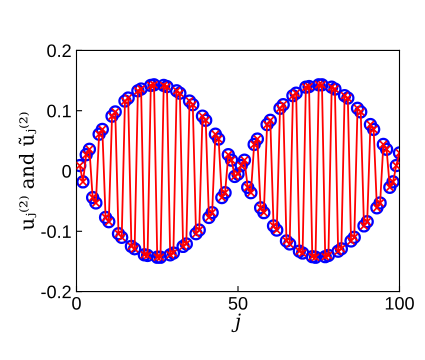 This screenshot has height=360, width=425. I want to click on y-tick-label: -0.1, so click(56, 231).